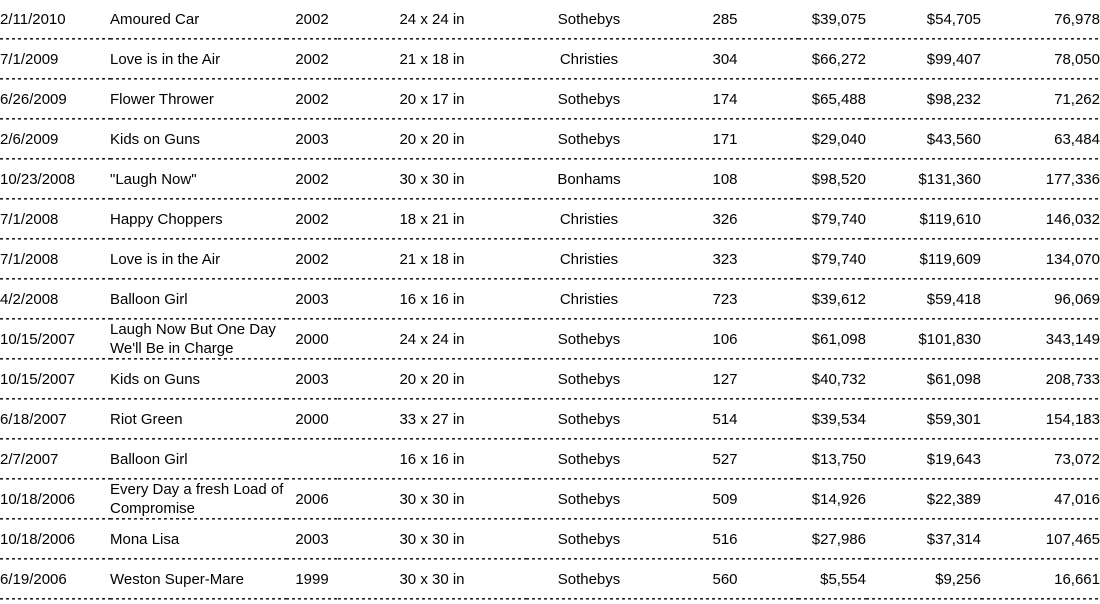  I want to click on cell-year: 2006, so click(312, 500).